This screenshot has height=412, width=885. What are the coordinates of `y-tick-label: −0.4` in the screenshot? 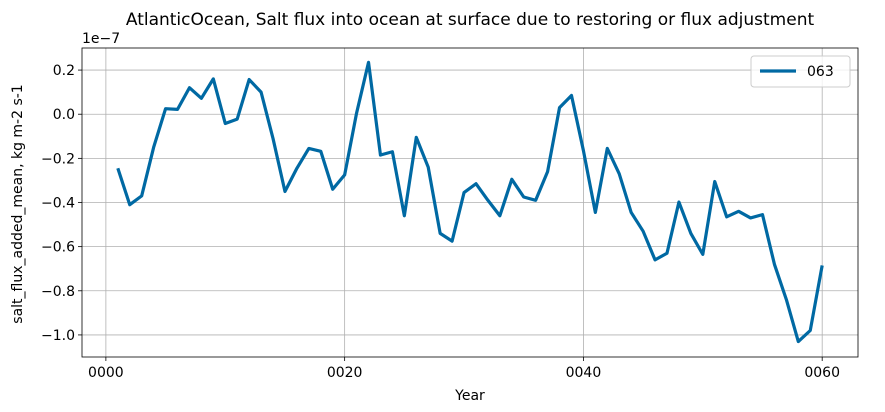 It's located at (58, 204).